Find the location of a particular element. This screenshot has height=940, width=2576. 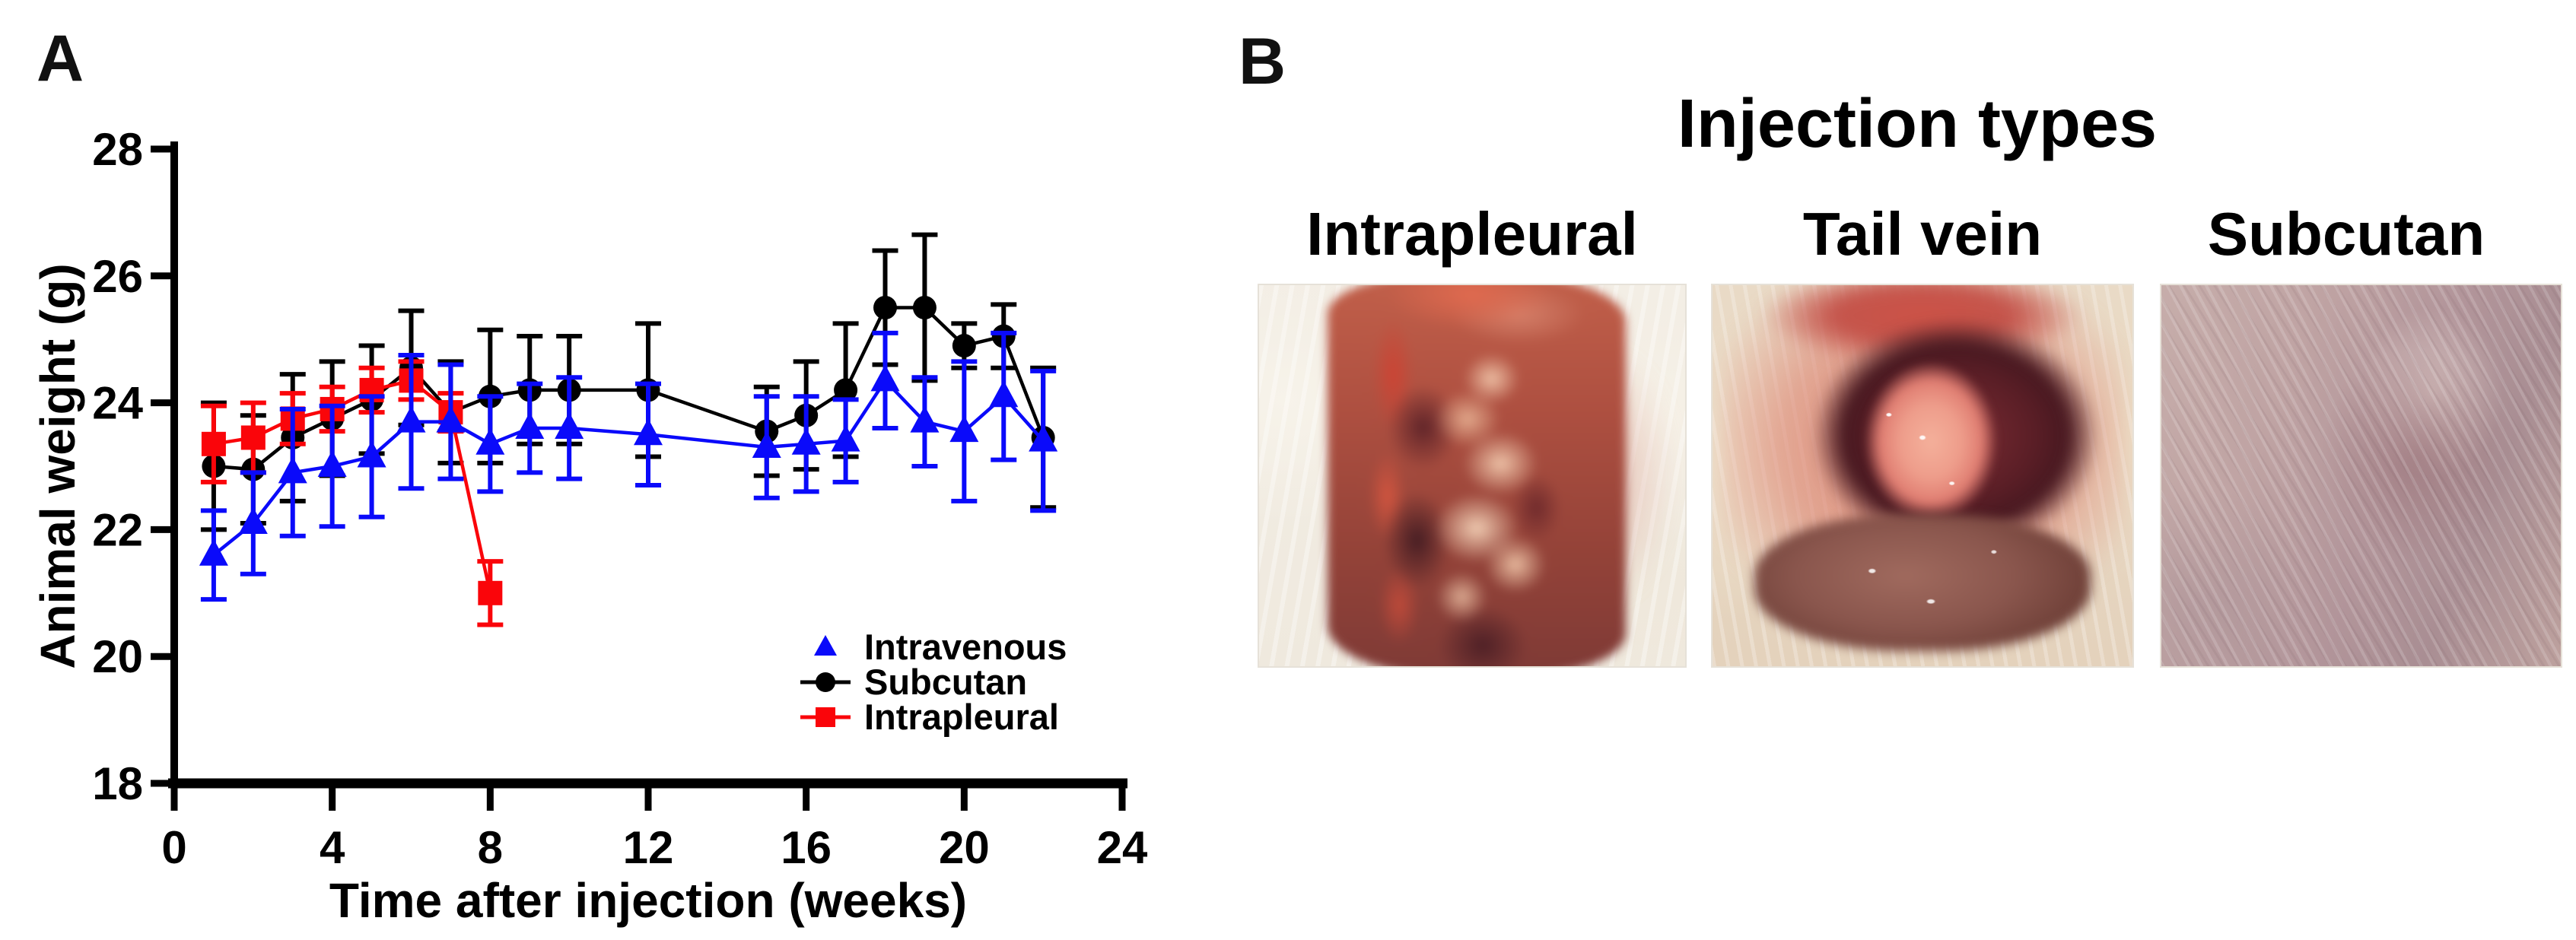

y-tick-label: 22 is located at coordinates (117, 529).